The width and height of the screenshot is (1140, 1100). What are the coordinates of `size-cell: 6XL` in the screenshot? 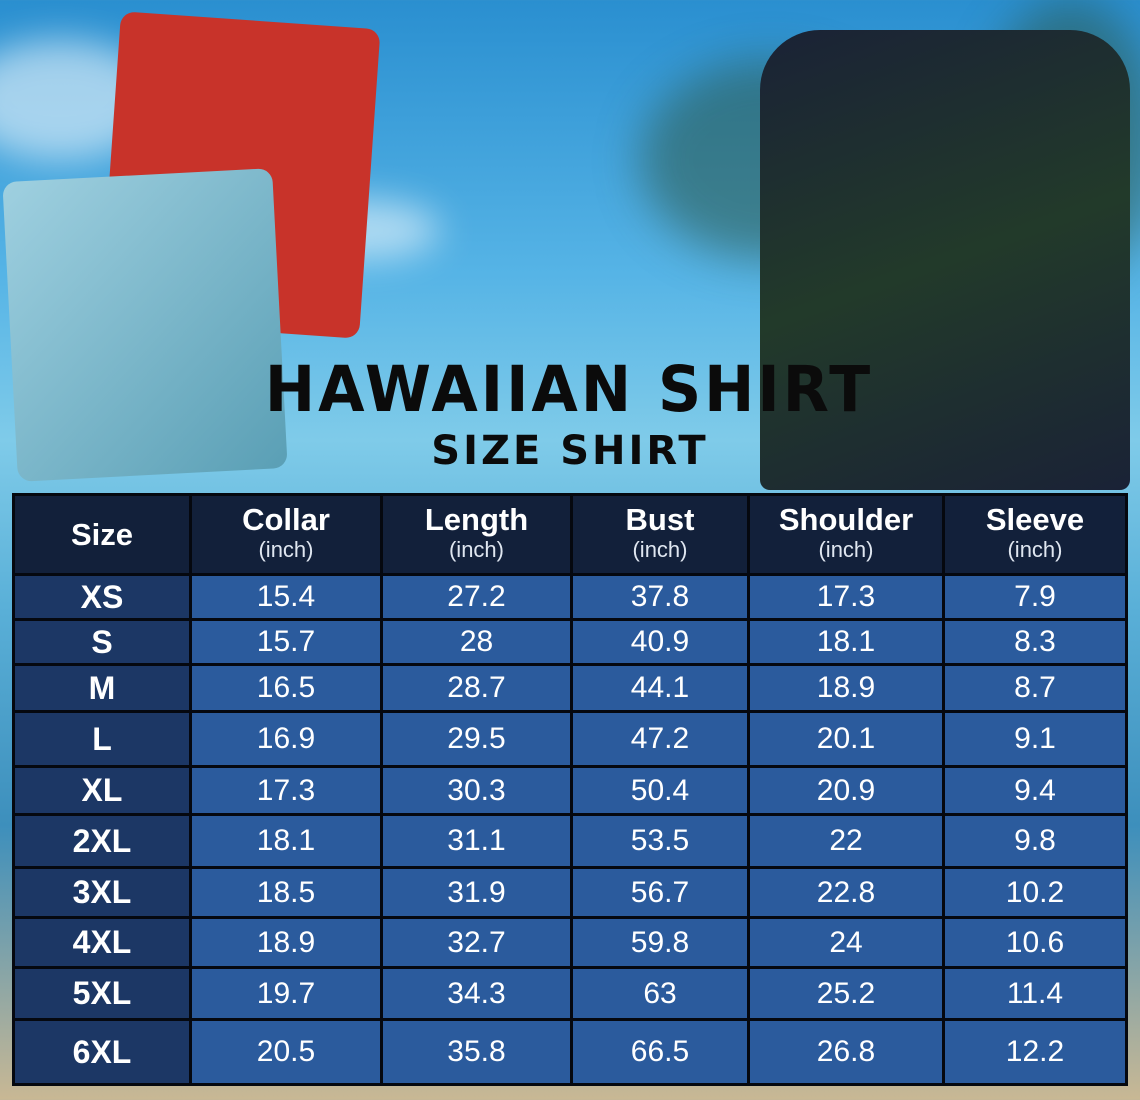 It's located at (102, 1052).